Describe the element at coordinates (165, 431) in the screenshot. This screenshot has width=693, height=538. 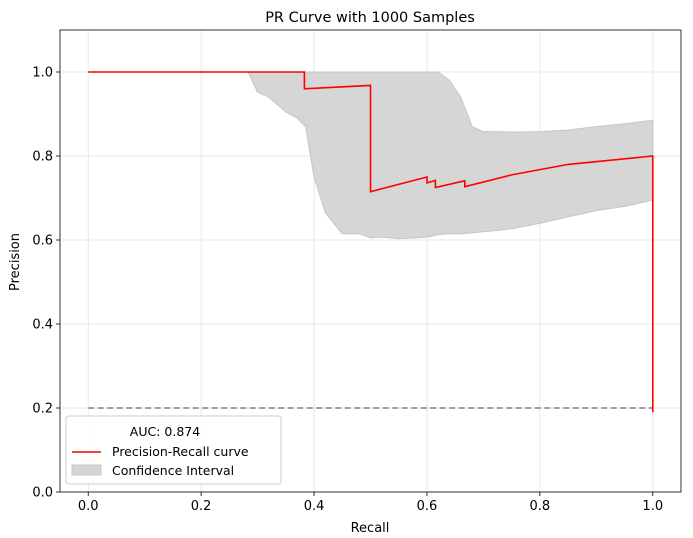
I see `legend-title: AUC: 0.874` at that location.